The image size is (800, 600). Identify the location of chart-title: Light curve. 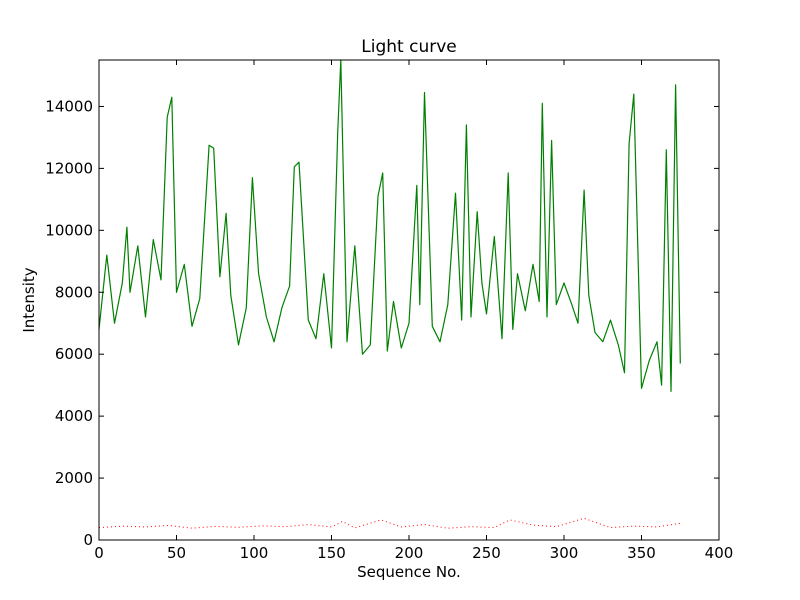
(408, 47).